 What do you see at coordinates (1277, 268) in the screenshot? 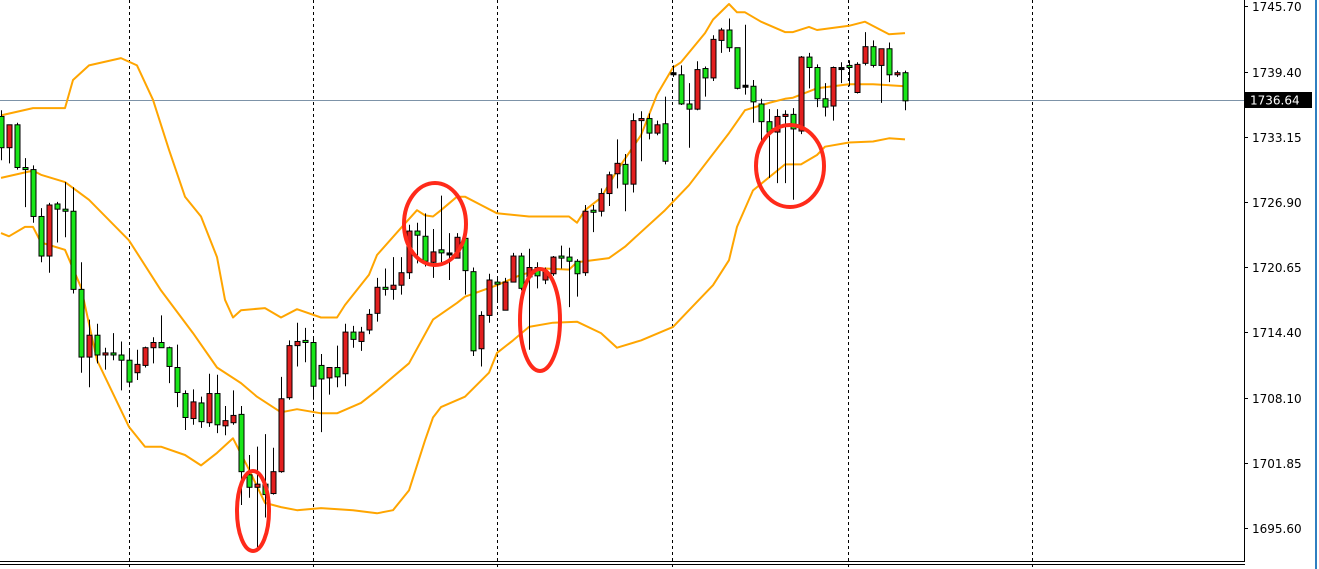
I see `y-tick-label: 1720.65` at bounding box center [1277, 268].